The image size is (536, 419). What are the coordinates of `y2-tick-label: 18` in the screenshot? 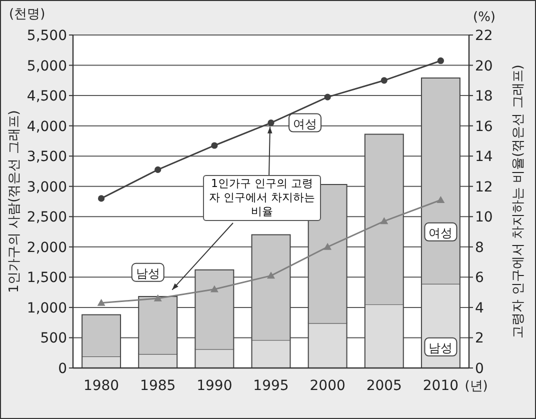 It's located at (484, 96).